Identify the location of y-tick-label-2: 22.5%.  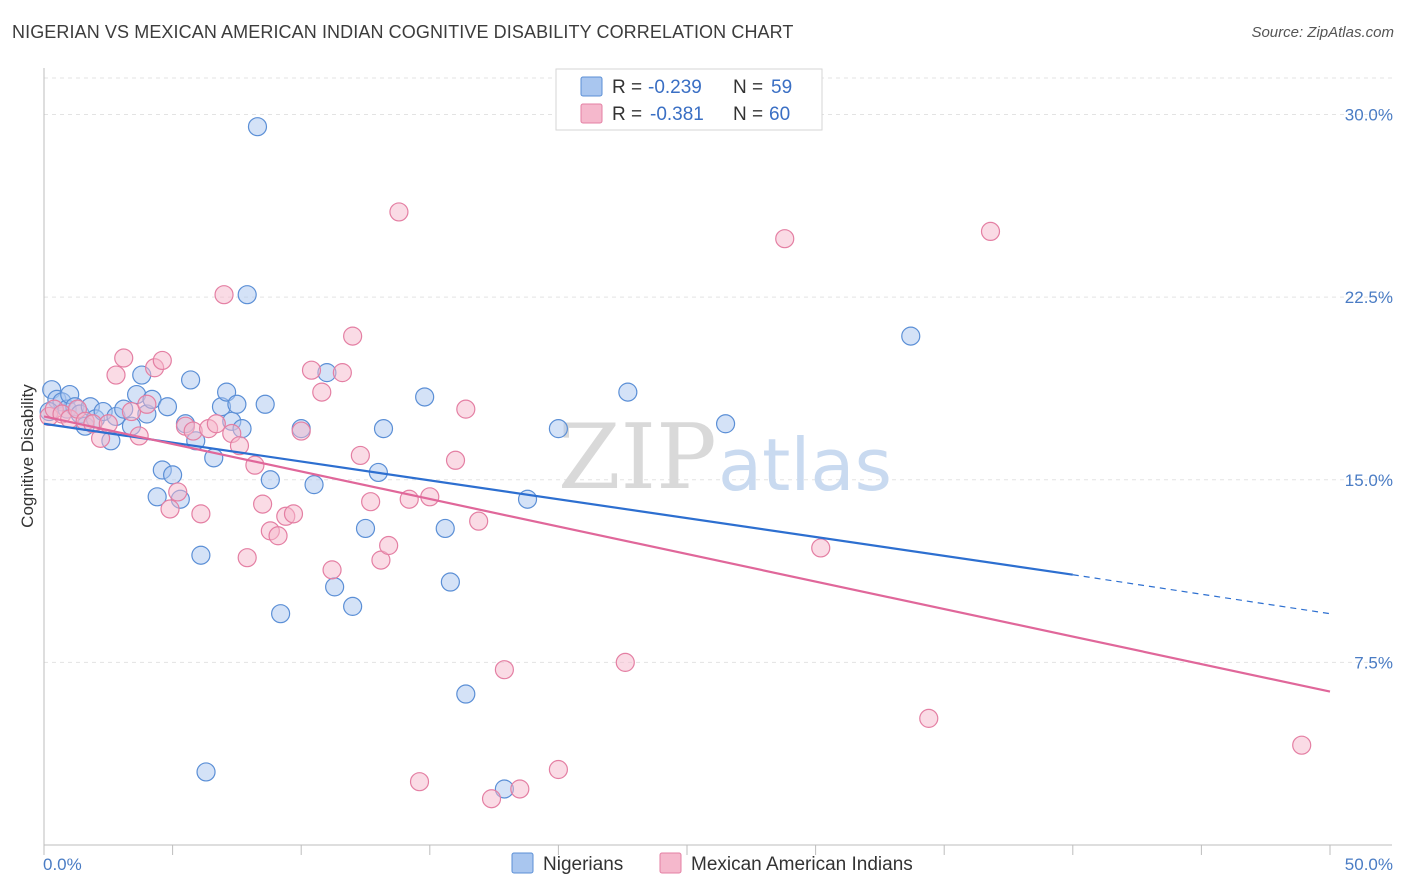
(1369, 297).